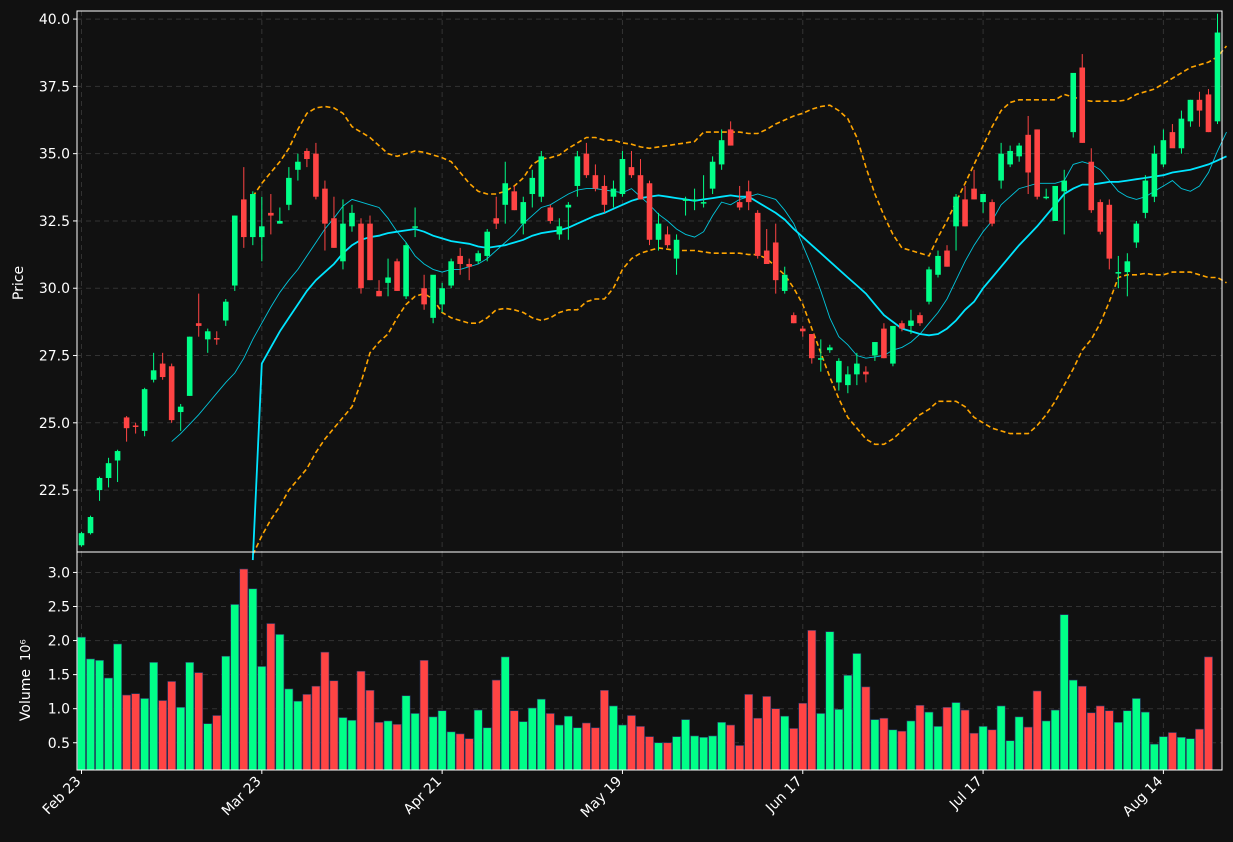  I want to click on price-tick-label: 40.0, so click(54, 20).